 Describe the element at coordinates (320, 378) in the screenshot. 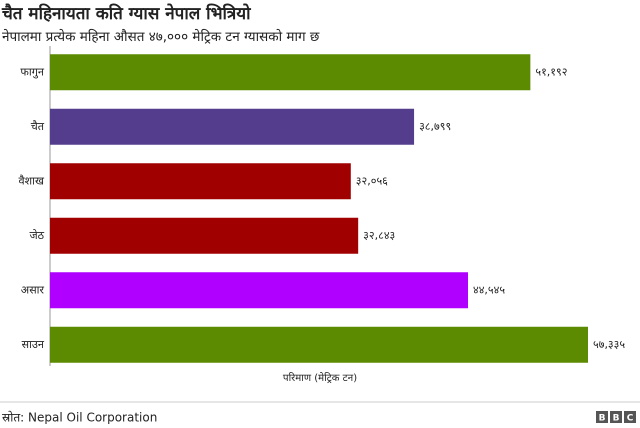

I see `x-axis-label: परिमाण (मेट्रिक टन)` at that location.